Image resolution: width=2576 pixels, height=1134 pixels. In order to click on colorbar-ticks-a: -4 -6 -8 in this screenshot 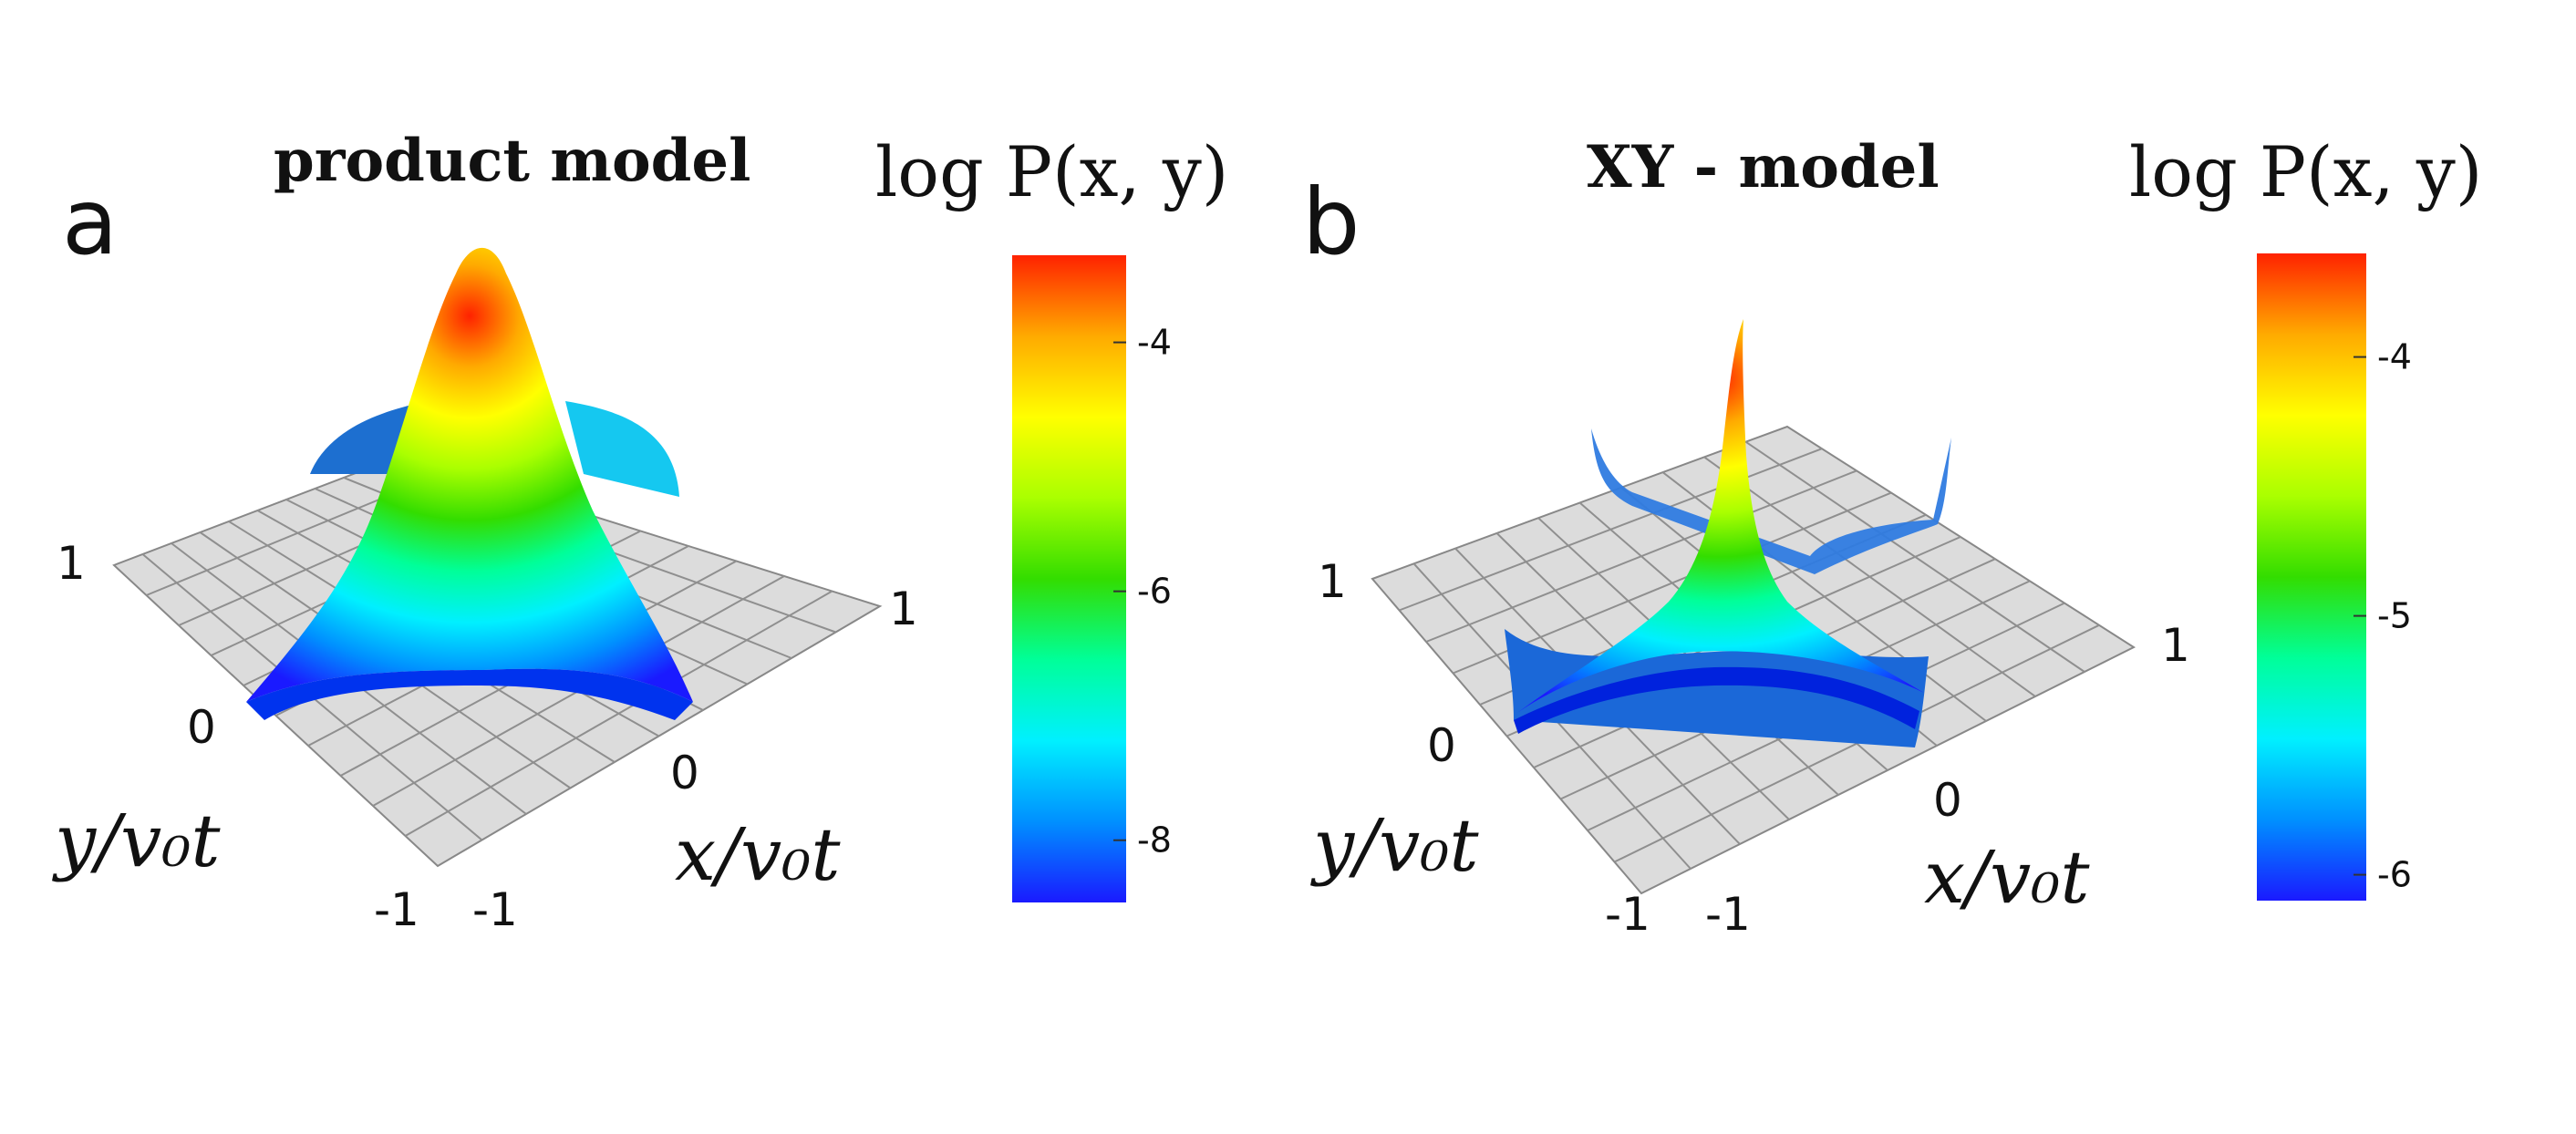, I will do `click(1142, 592)`.